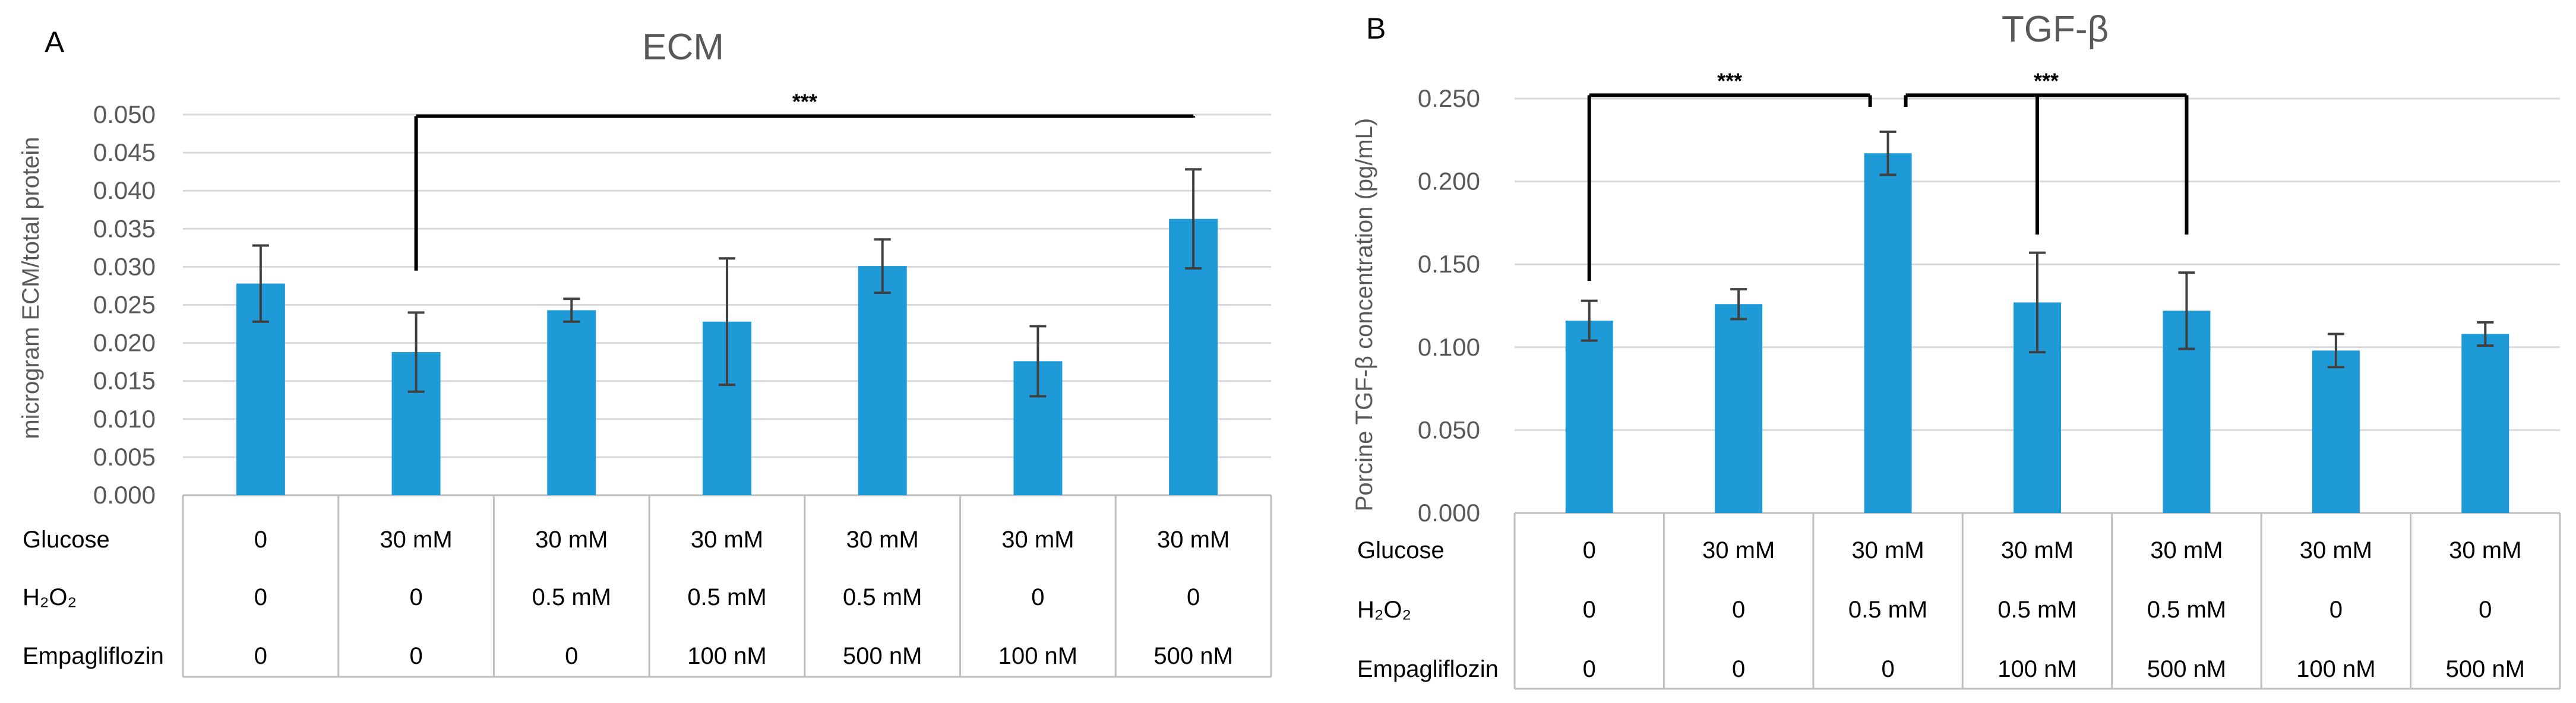 This screenshot has width=2576, height=703. Describe the element at coordinates (124, 457) in the screenshot. I see `y-tick-label: 0.005` at that location.